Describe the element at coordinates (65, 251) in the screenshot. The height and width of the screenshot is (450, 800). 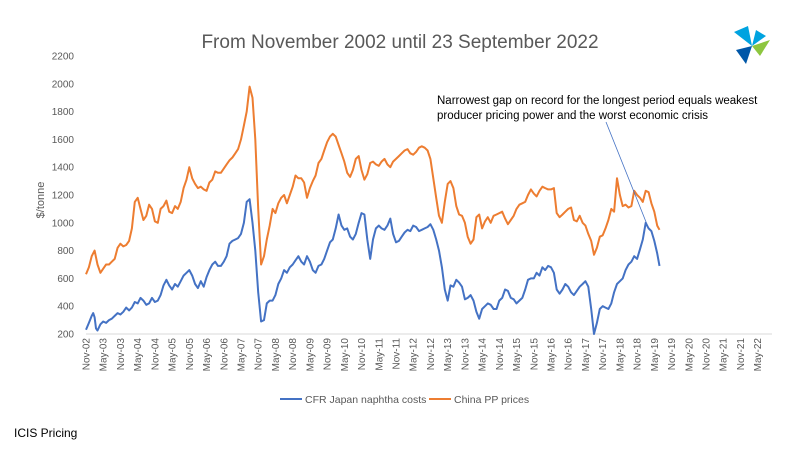
I see `y-tick-label: 800` at that location.